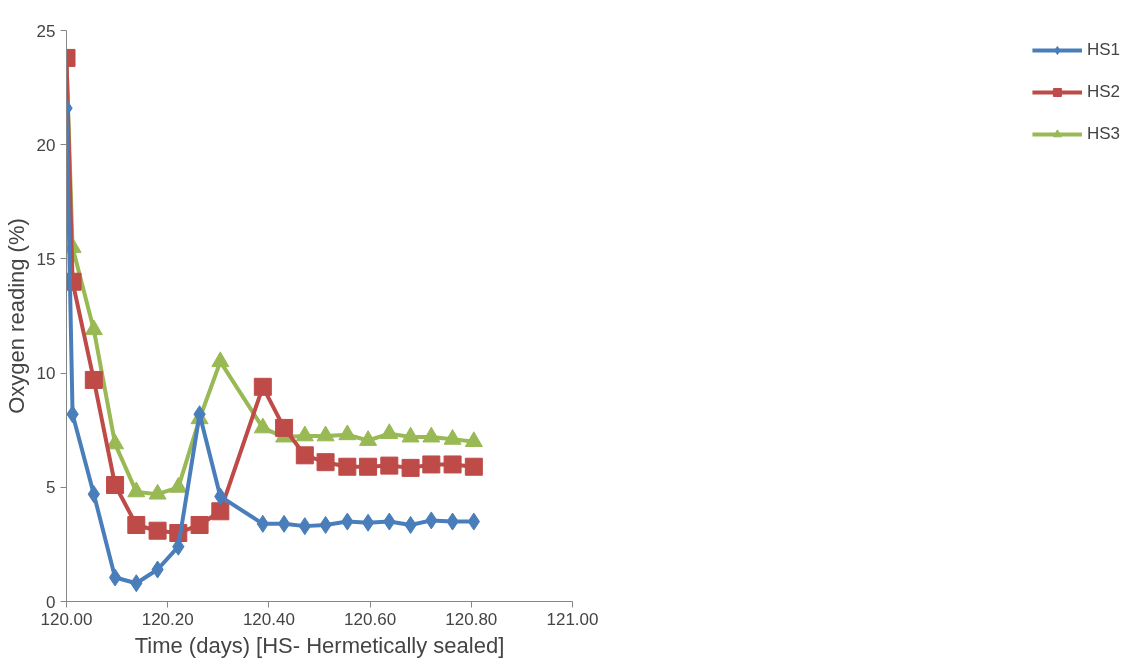 This screenshot has height=668, width=1137. What do you see at coordinates (319, 645) in the screenshot?
I see `x-axis-title: Time (days) [HS- Hermetically sealed]` at bounding box center [319, 645].